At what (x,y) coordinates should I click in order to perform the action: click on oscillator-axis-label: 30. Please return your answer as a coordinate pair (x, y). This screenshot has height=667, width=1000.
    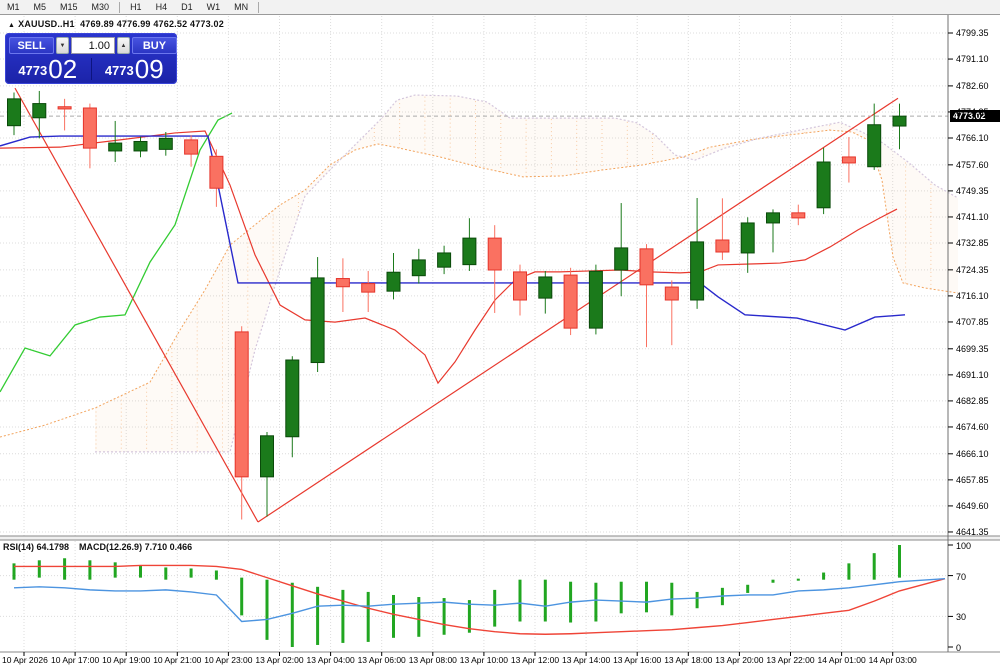
    Looking at the image, I should click on (961, 617).